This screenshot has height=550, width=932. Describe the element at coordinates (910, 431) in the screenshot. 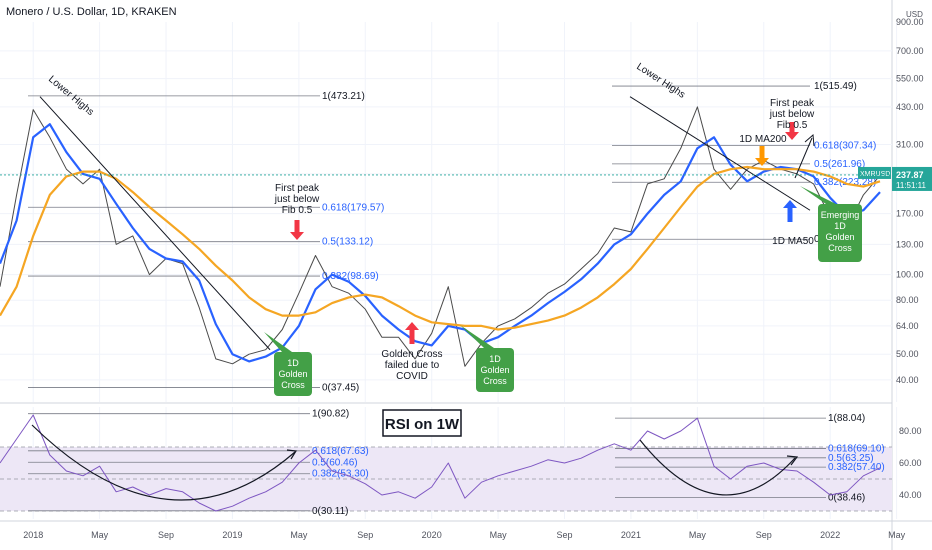

I see `rsi-tick-label: 80.00` at that location.